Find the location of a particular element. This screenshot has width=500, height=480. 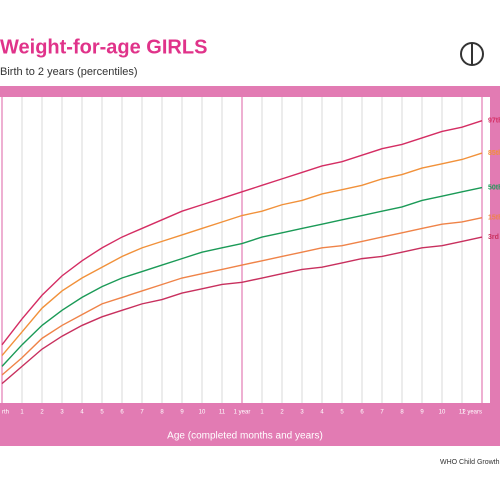

chart-title: Weight-for-age GIRLS is located at coordinates (103, 47).